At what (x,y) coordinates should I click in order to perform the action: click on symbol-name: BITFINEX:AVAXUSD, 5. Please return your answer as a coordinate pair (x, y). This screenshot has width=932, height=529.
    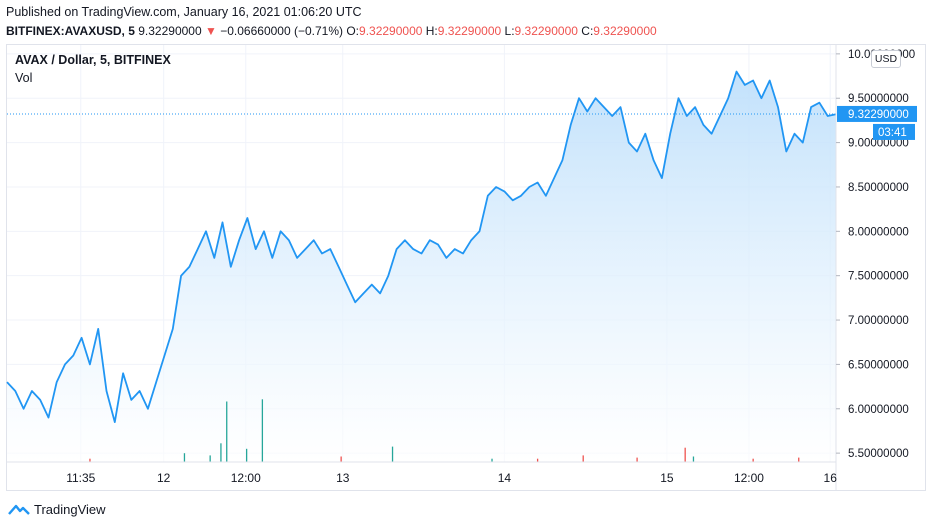
    Looking at the image, I should click on (70, 31).